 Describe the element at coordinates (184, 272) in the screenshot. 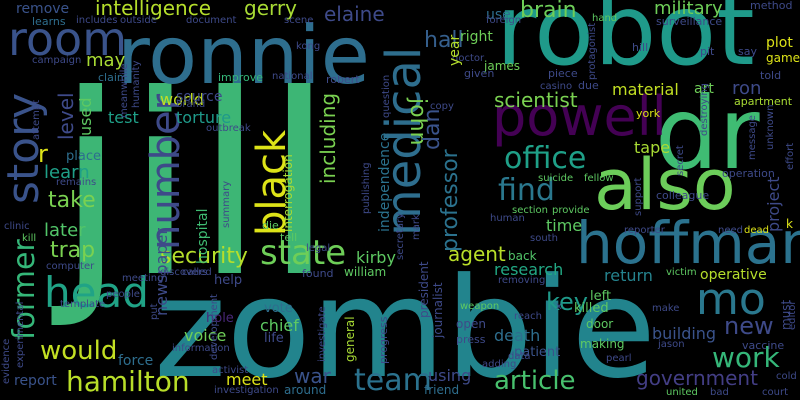

I see `word-discovers: discovers` at that location.